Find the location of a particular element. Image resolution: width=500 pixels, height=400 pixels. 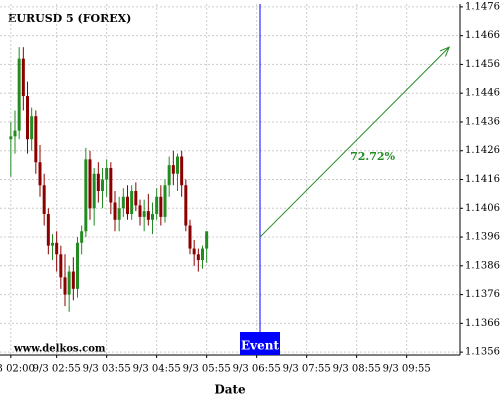

x-tick-label: 9/3 06:55 is located at coordinates (257, 369).